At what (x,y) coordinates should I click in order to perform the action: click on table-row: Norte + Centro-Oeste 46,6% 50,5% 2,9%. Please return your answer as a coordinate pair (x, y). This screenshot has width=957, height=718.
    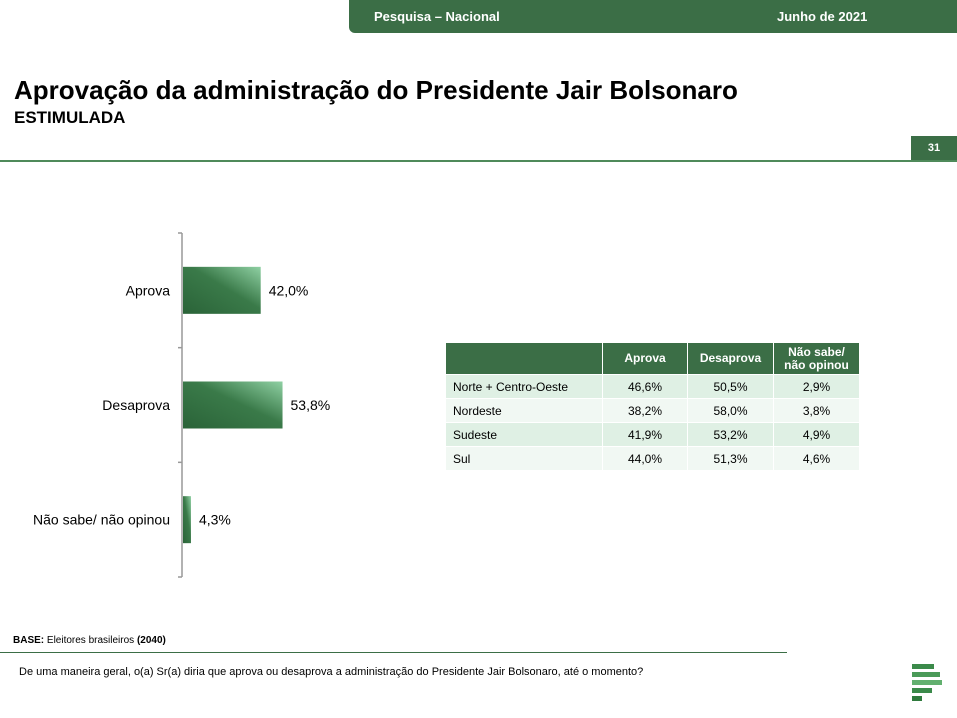
    Looking at the image, I should click on (652, 386).